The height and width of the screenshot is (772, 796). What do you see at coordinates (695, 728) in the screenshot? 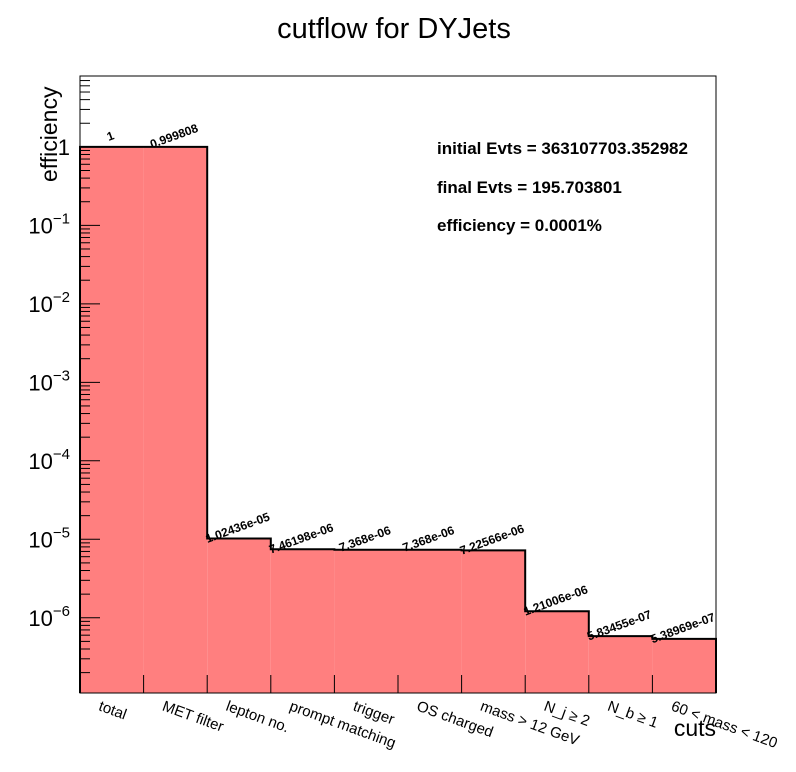
I see `x-axis-title: cuts` at bounding box center [695, 728].